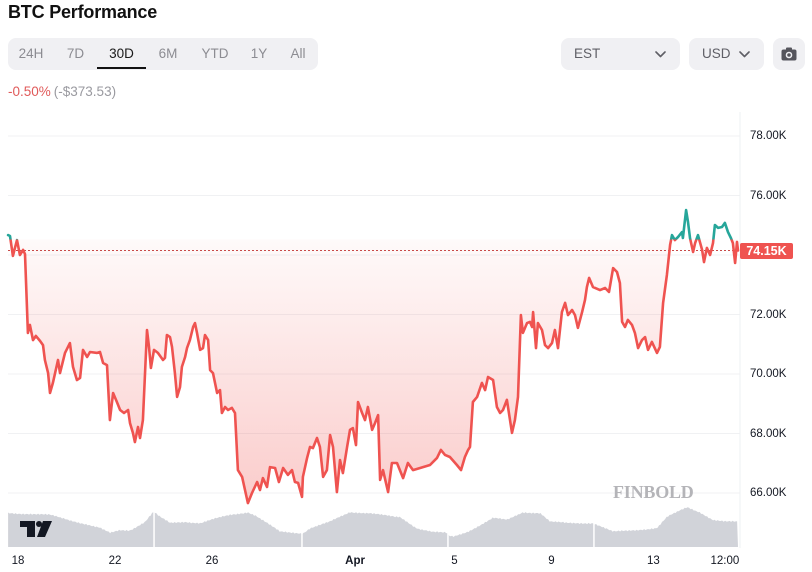 The height and width of the screenshot is (572, 812). What do you see at coordinates (653, 492) in the screenshot?
I see `finbold-watermark: FINBOLD` at bounding box center [653, 492].